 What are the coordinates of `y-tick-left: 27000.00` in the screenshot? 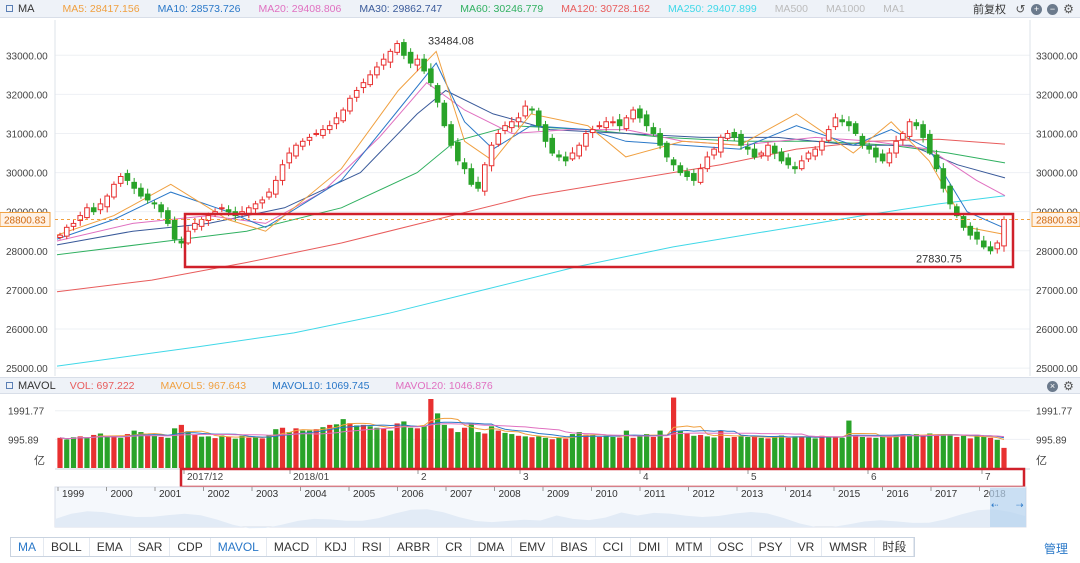 It's located at (27, 291).